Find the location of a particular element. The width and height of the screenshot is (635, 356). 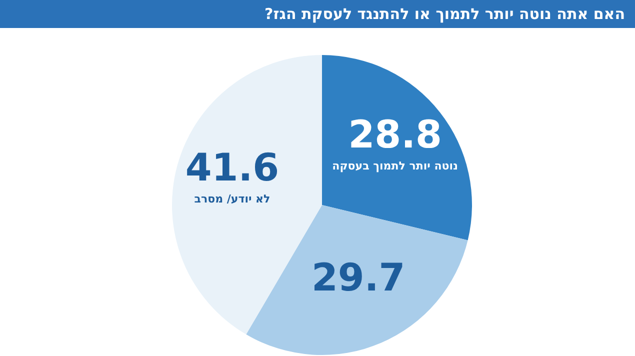

data-label: 41.6 is located at coordinates (232, 168).